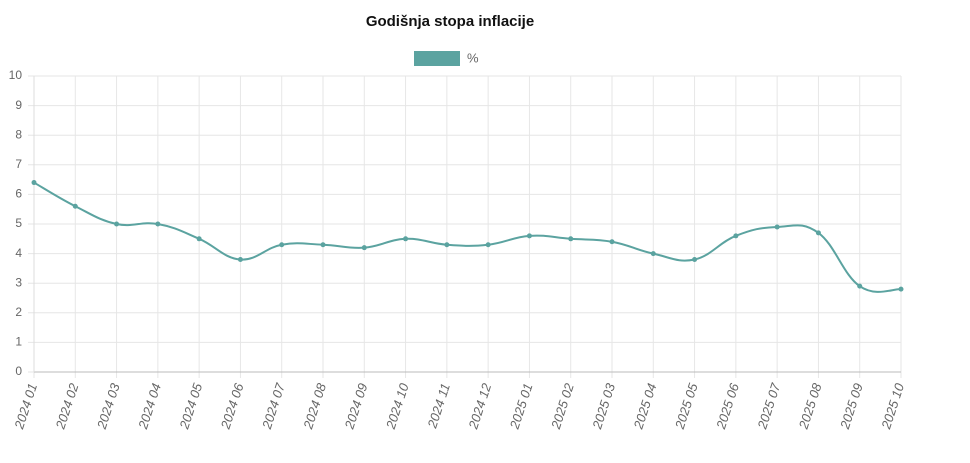 This screenshot has width=970, height=463. I want to click on x-tick-label: 2024 12, so click(479, 406).